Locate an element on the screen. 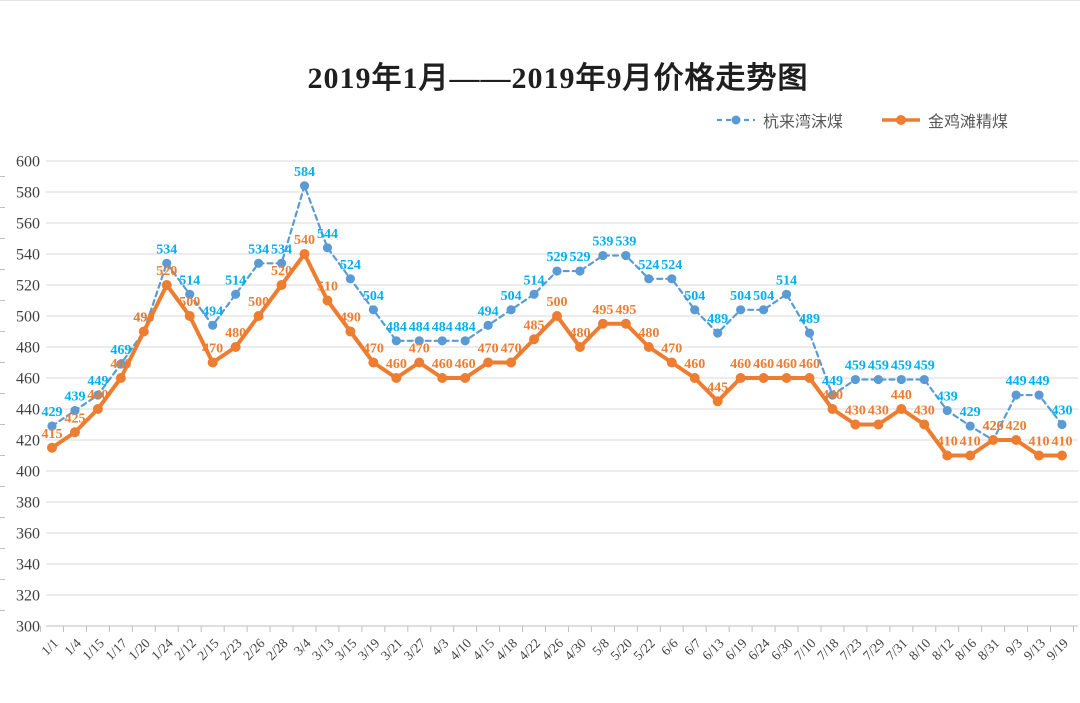  y-tick-label: 500 is located at coordinates (28, 317).